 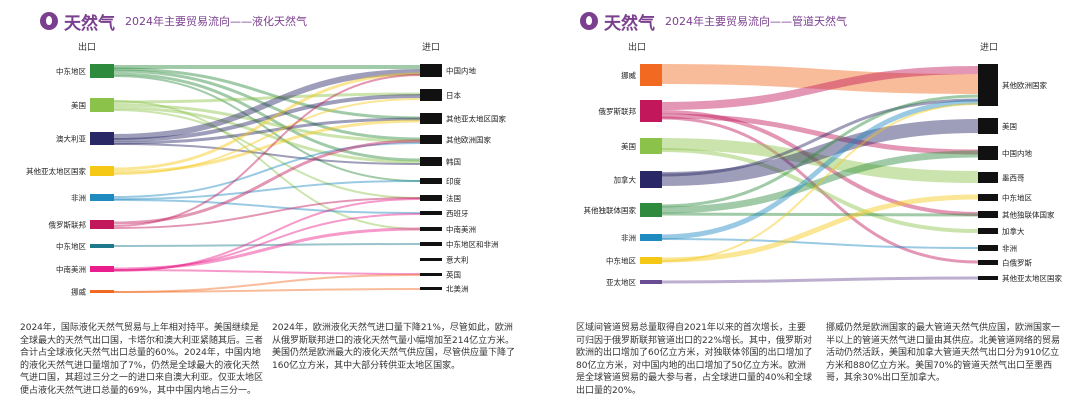 I want to click on lng-brand: 天然气, so click(x=89, y=23).